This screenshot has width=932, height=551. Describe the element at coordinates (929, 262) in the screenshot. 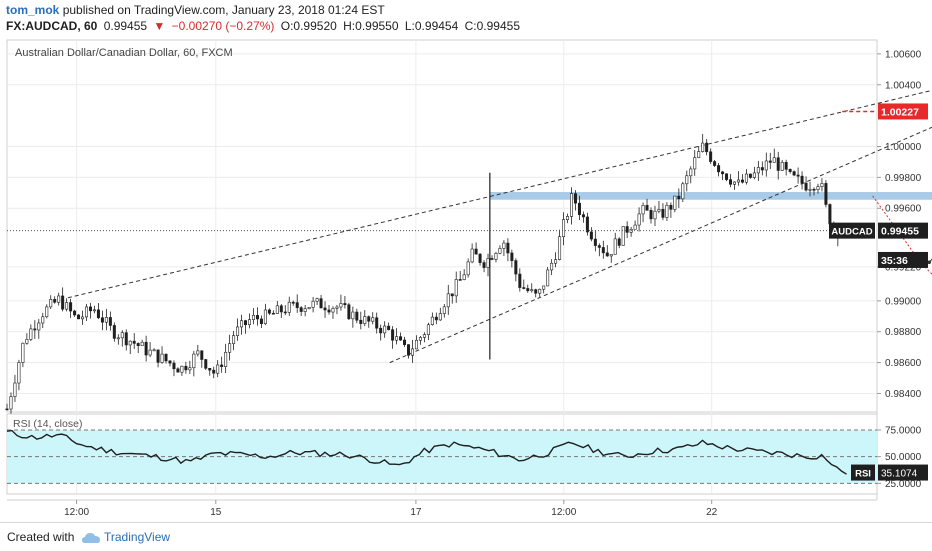

I see `callout-tip` at that location.